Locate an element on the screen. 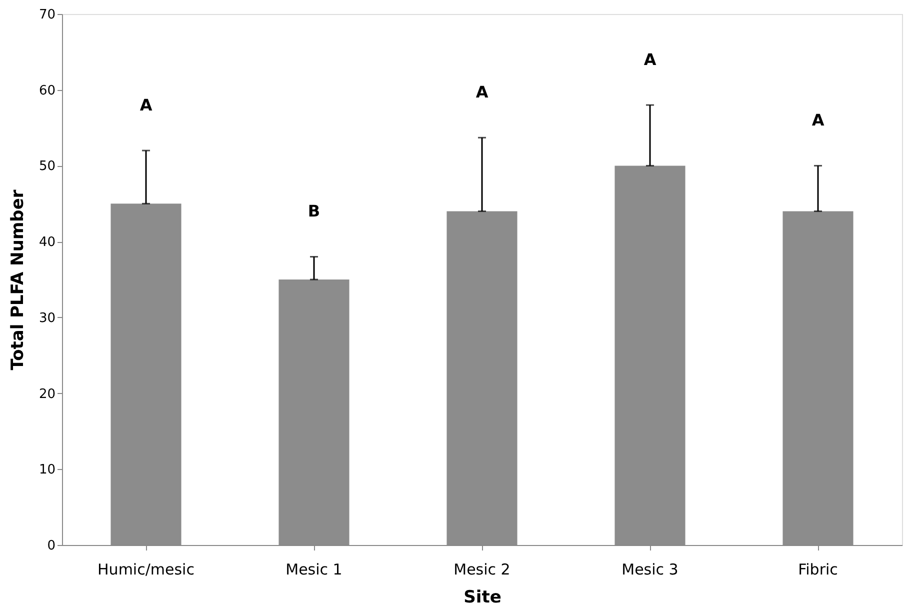 The width and height of the screenshot is (910, 613). annotation: B is located at coordinates (314, 211).